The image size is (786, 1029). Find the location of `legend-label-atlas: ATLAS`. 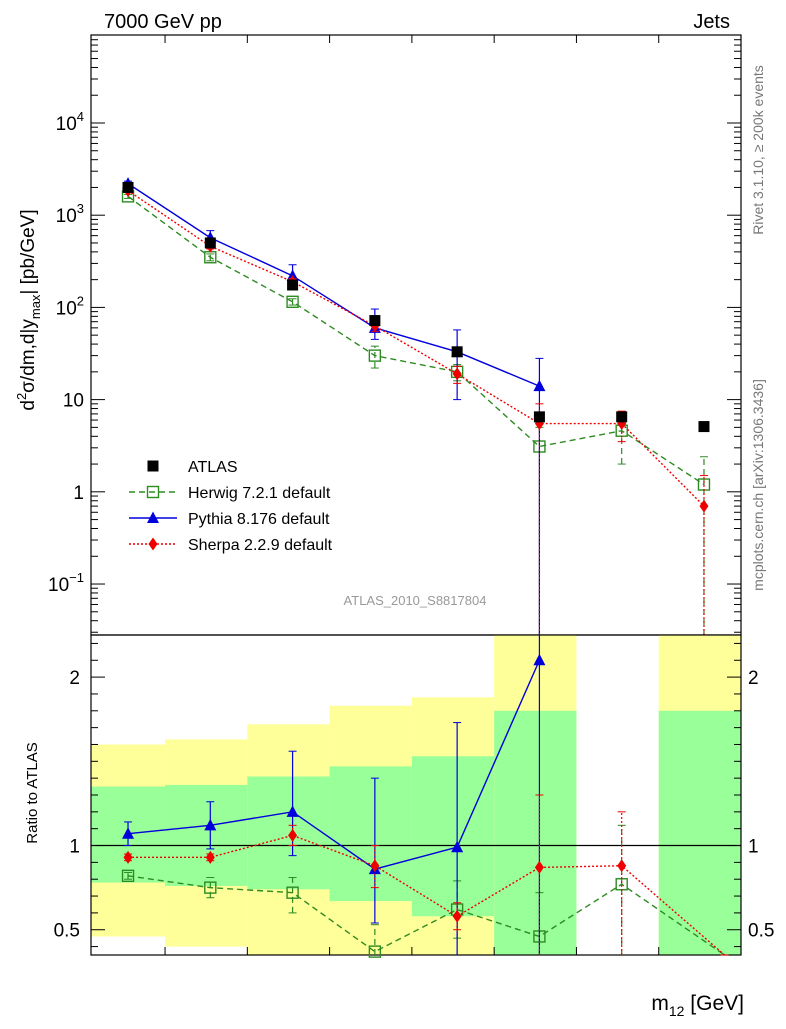

legend-label-atlas: ATLAS is located at coordinates (213, 467).